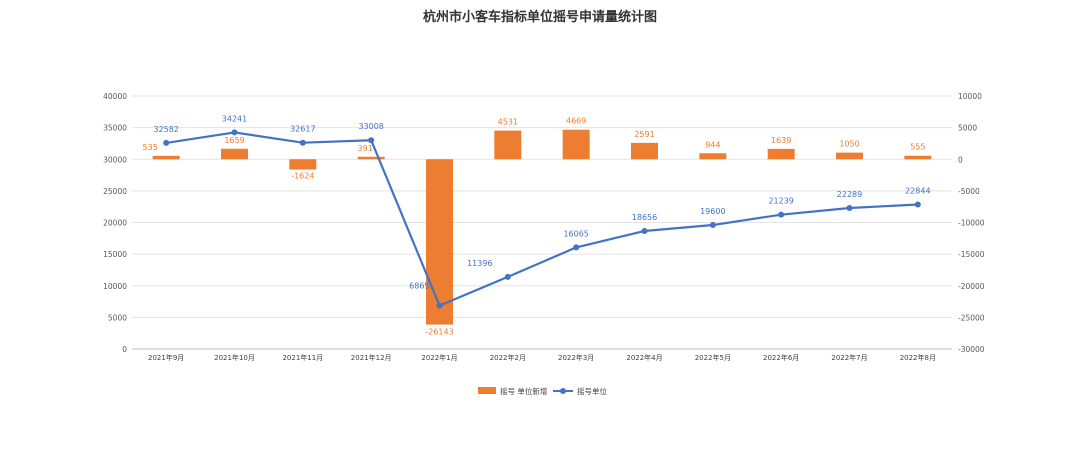 The height and width of the screenshot is (468, 1080). What do you see at coordinates (115, 191) in the screenshot?
I see `left-y-tick-label: 25000` at bounding box center [115, 191].